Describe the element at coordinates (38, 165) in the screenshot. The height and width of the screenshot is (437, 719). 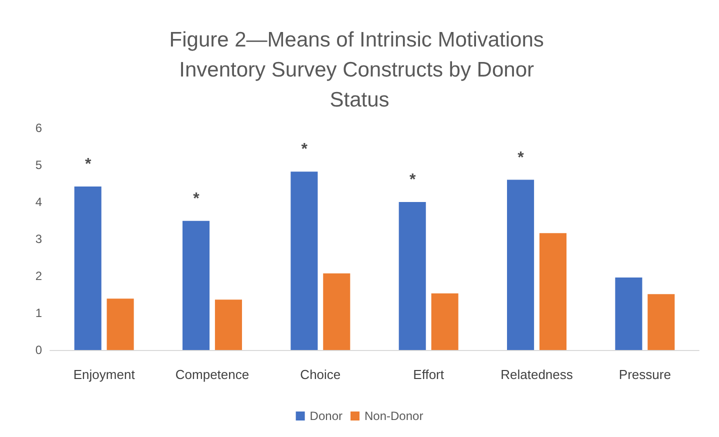
I see `y-tick-label: 5` at that location.